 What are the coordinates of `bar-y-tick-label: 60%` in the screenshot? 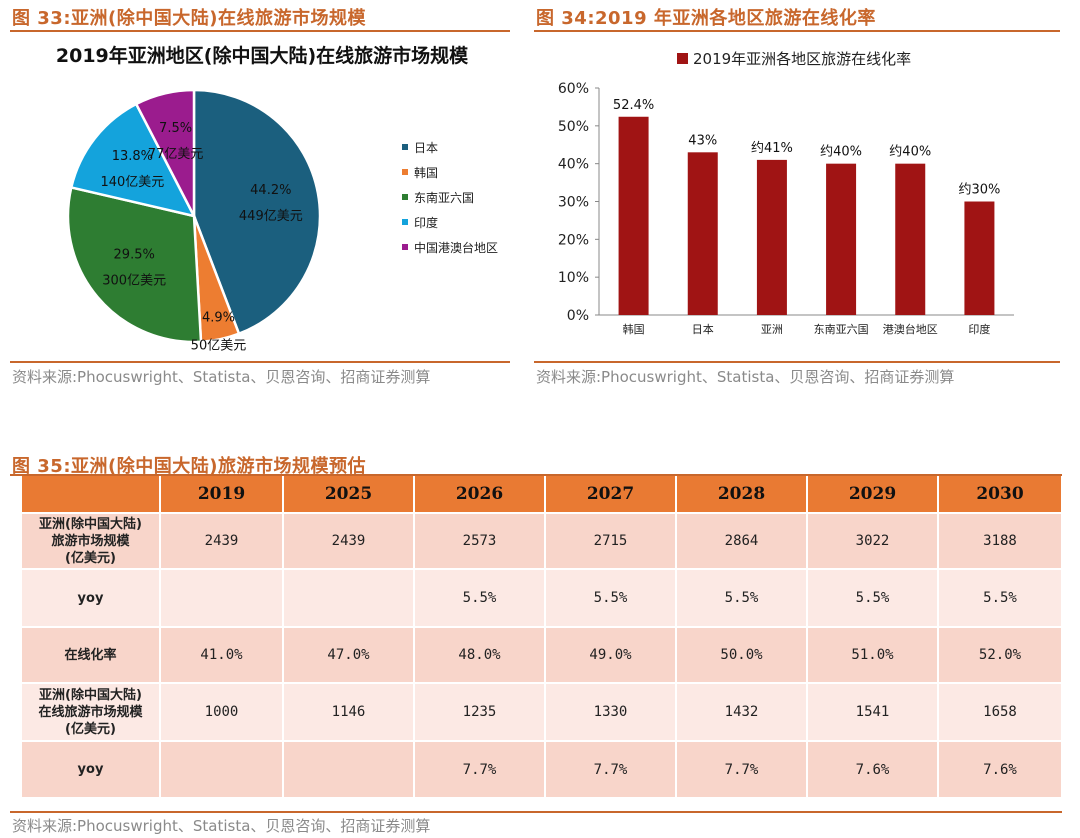 It's located at (573, 89).